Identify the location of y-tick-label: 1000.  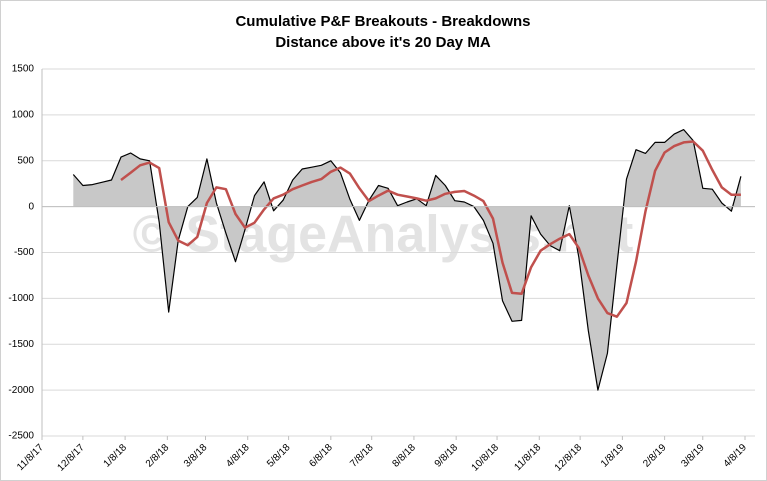
(23, 115).